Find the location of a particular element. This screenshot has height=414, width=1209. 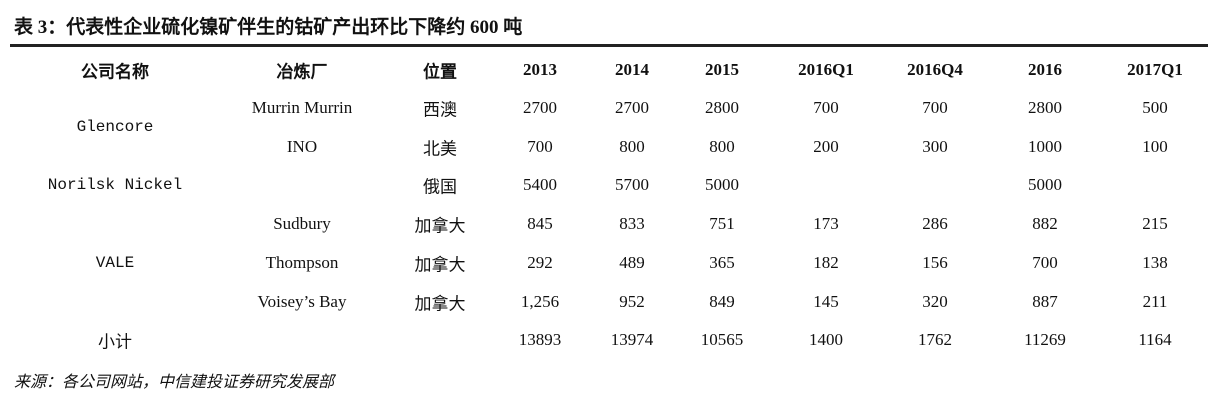

value-cell: 5400 is located at coordinates (540, 185).